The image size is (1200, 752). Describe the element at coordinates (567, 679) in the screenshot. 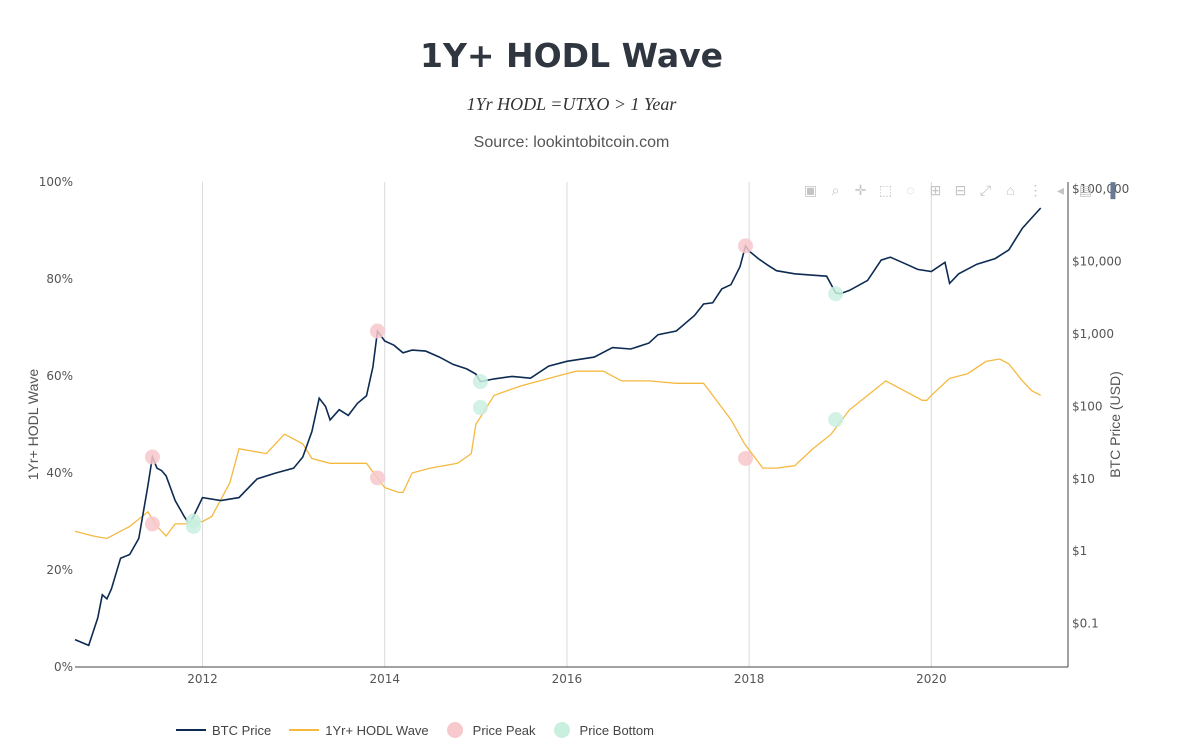

I see `x-tick-label: 2016` at that location.